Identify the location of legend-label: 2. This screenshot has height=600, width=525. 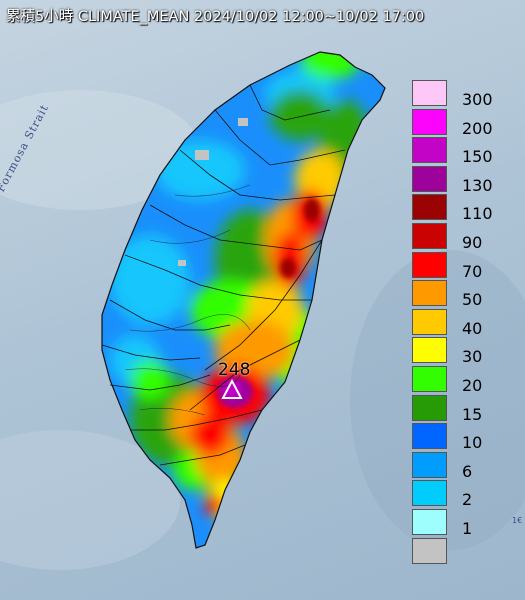
(467, 500).